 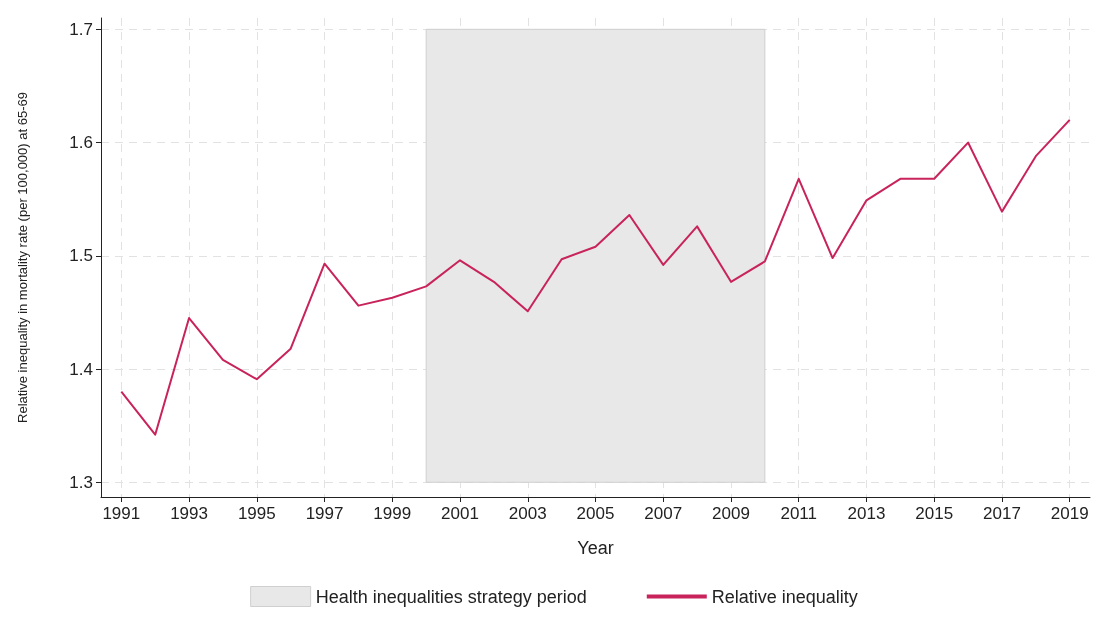 What do you see at coordinates (189, 513) in the screenshot?
I see `x-tick-label: 1993` at bounding box center [189, 513].